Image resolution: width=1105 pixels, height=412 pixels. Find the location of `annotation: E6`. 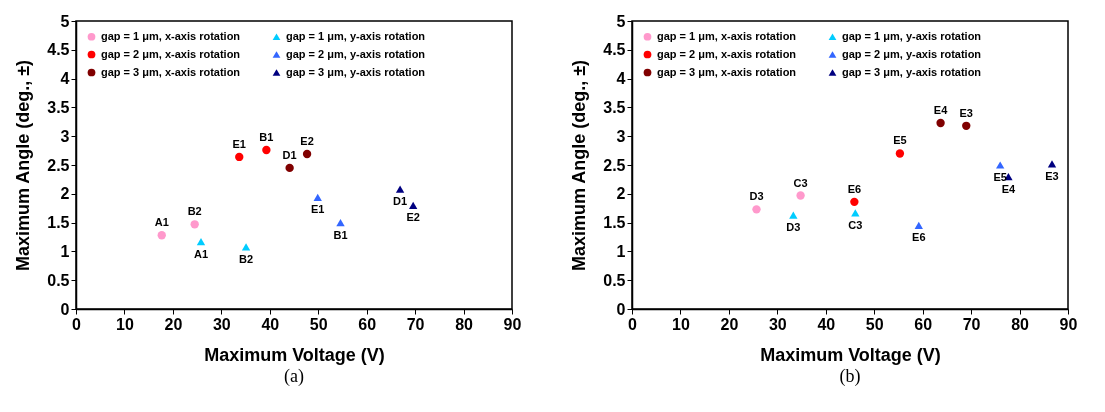

annotation: E6 is located at coordinates (919, 237).